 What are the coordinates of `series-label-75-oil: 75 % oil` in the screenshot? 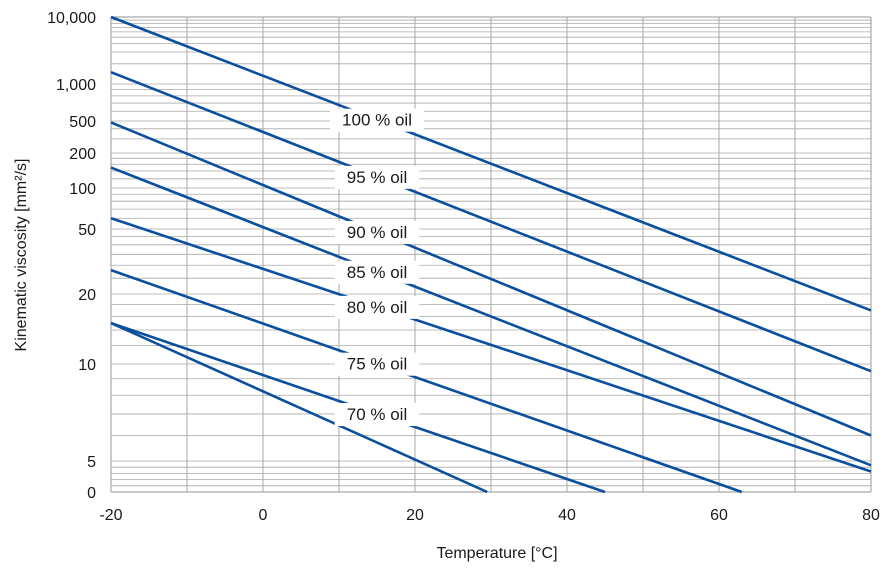 It's located at (377, 364).